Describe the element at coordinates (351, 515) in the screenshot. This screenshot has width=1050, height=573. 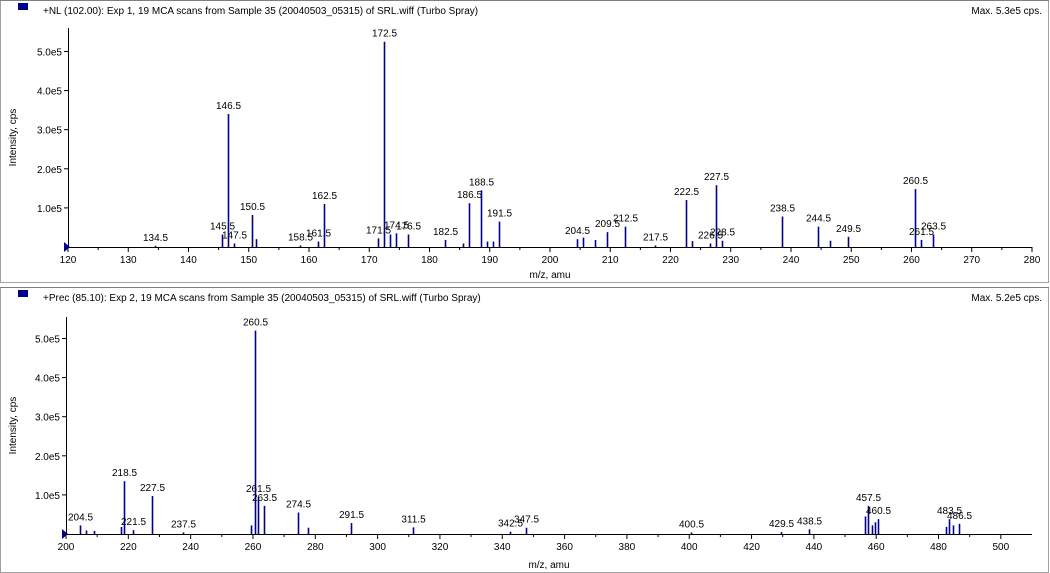
I see `peak-label: 291.5` at that location.